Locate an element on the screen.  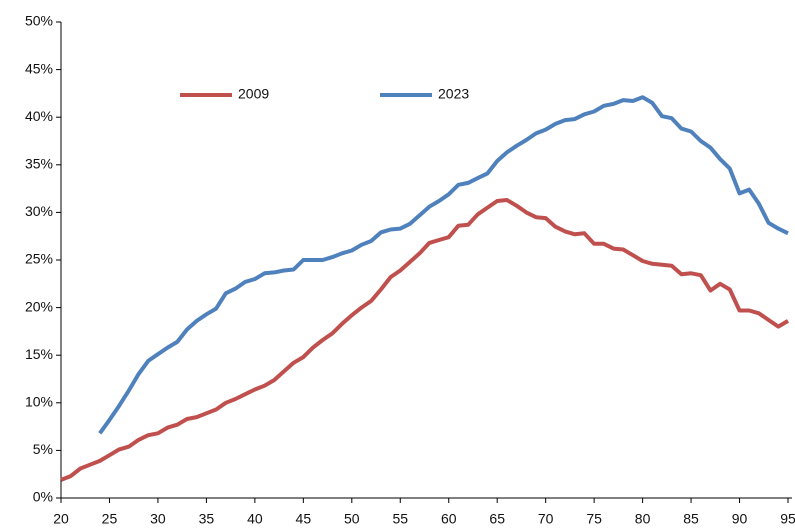
x-tick-label: 90 is located at coordinates (740, 519).